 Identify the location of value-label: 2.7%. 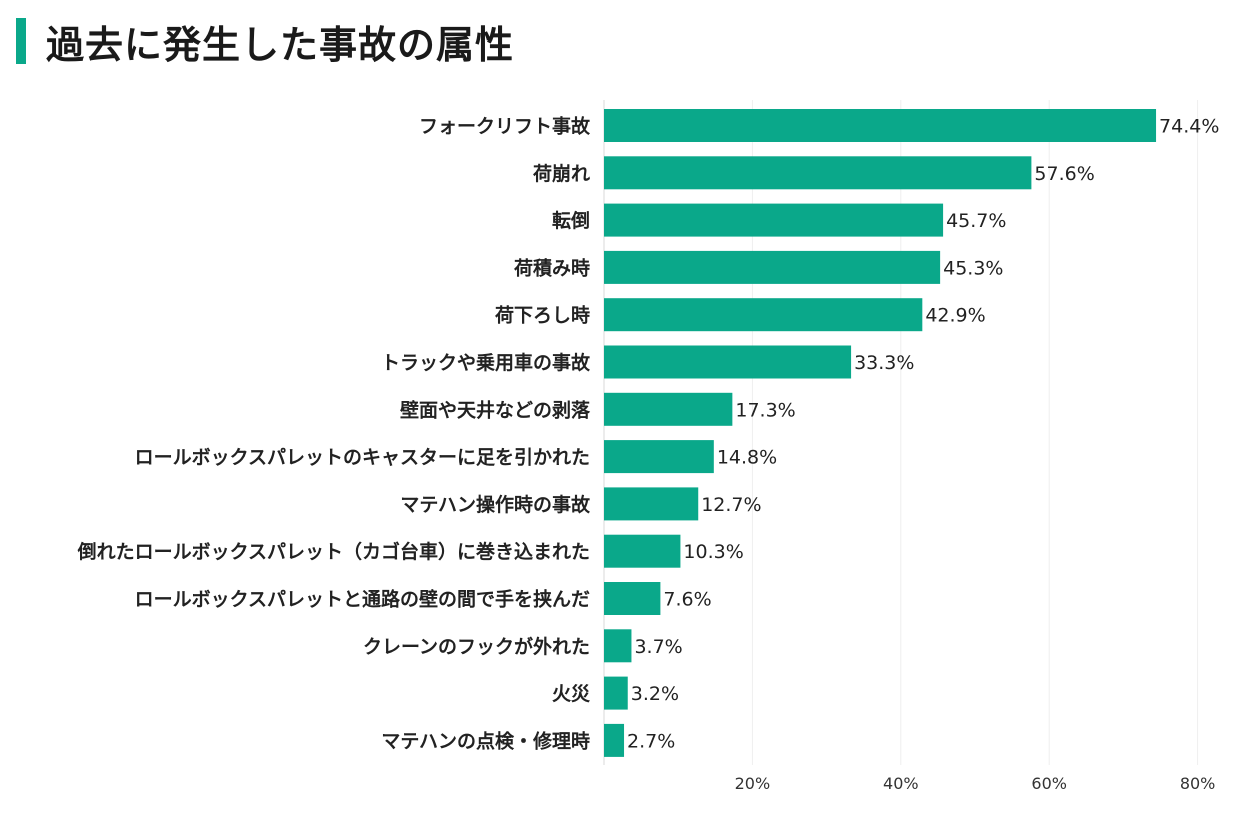
(651, 741).